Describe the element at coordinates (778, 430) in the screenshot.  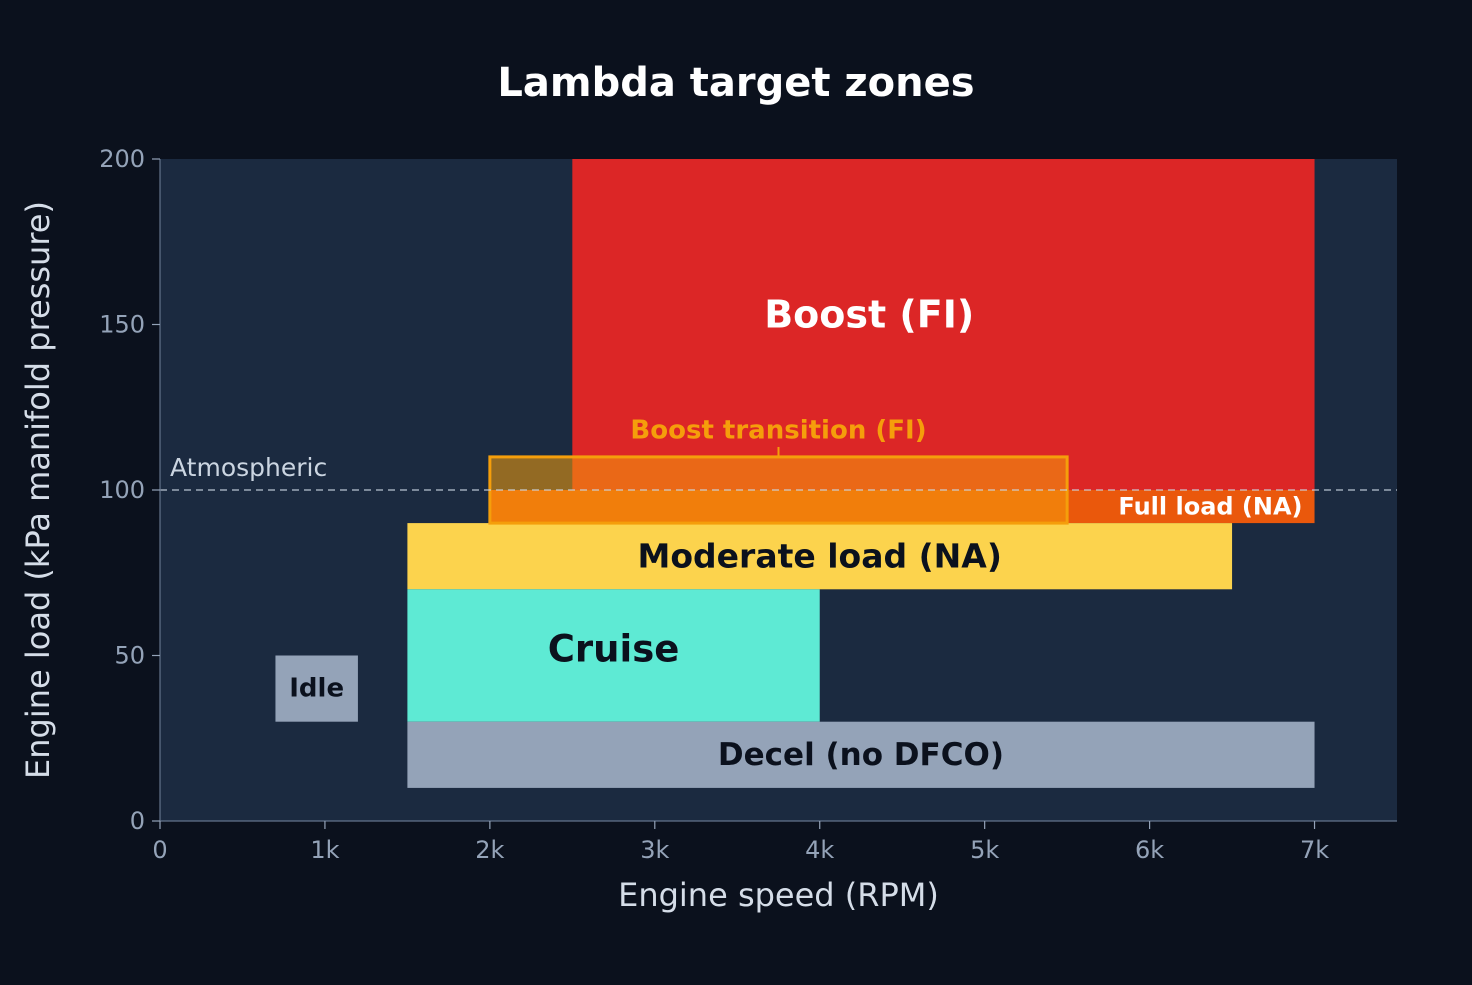
I see `zone-label-boost-transition-fi: Boost transition (FI)` at that location.